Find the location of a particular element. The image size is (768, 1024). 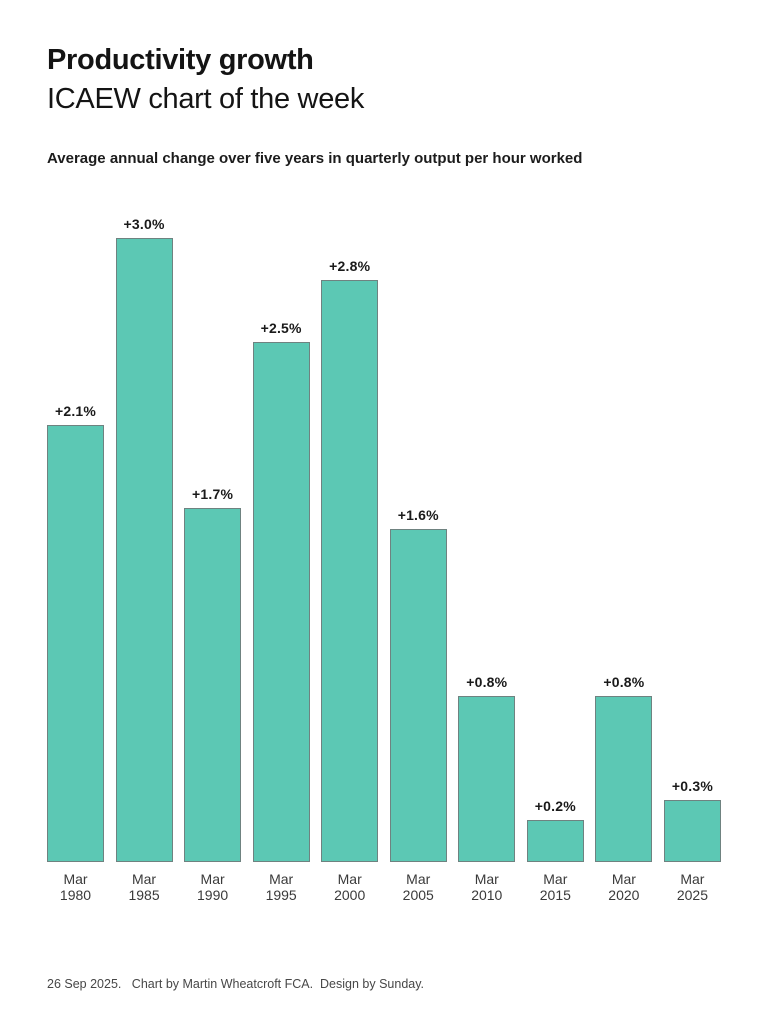

bar-column: +2.5% Mar 1995 is located at coordinates (281, 556).